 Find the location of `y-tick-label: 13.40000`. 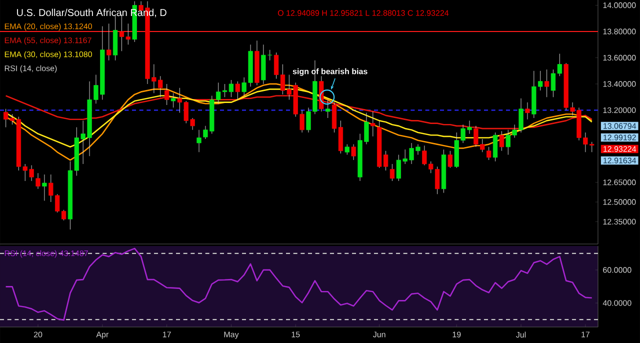

y-tick-label: 13.40000 is located at coordinates (619, 84).